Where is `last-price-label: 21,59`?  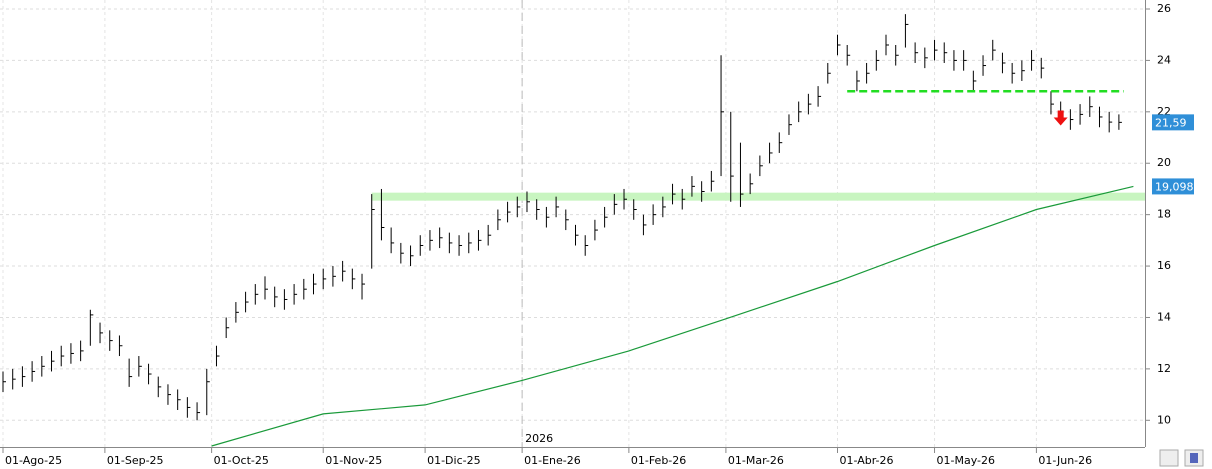 last-price-label: 21,59 is located at coordinates (1171, 122).